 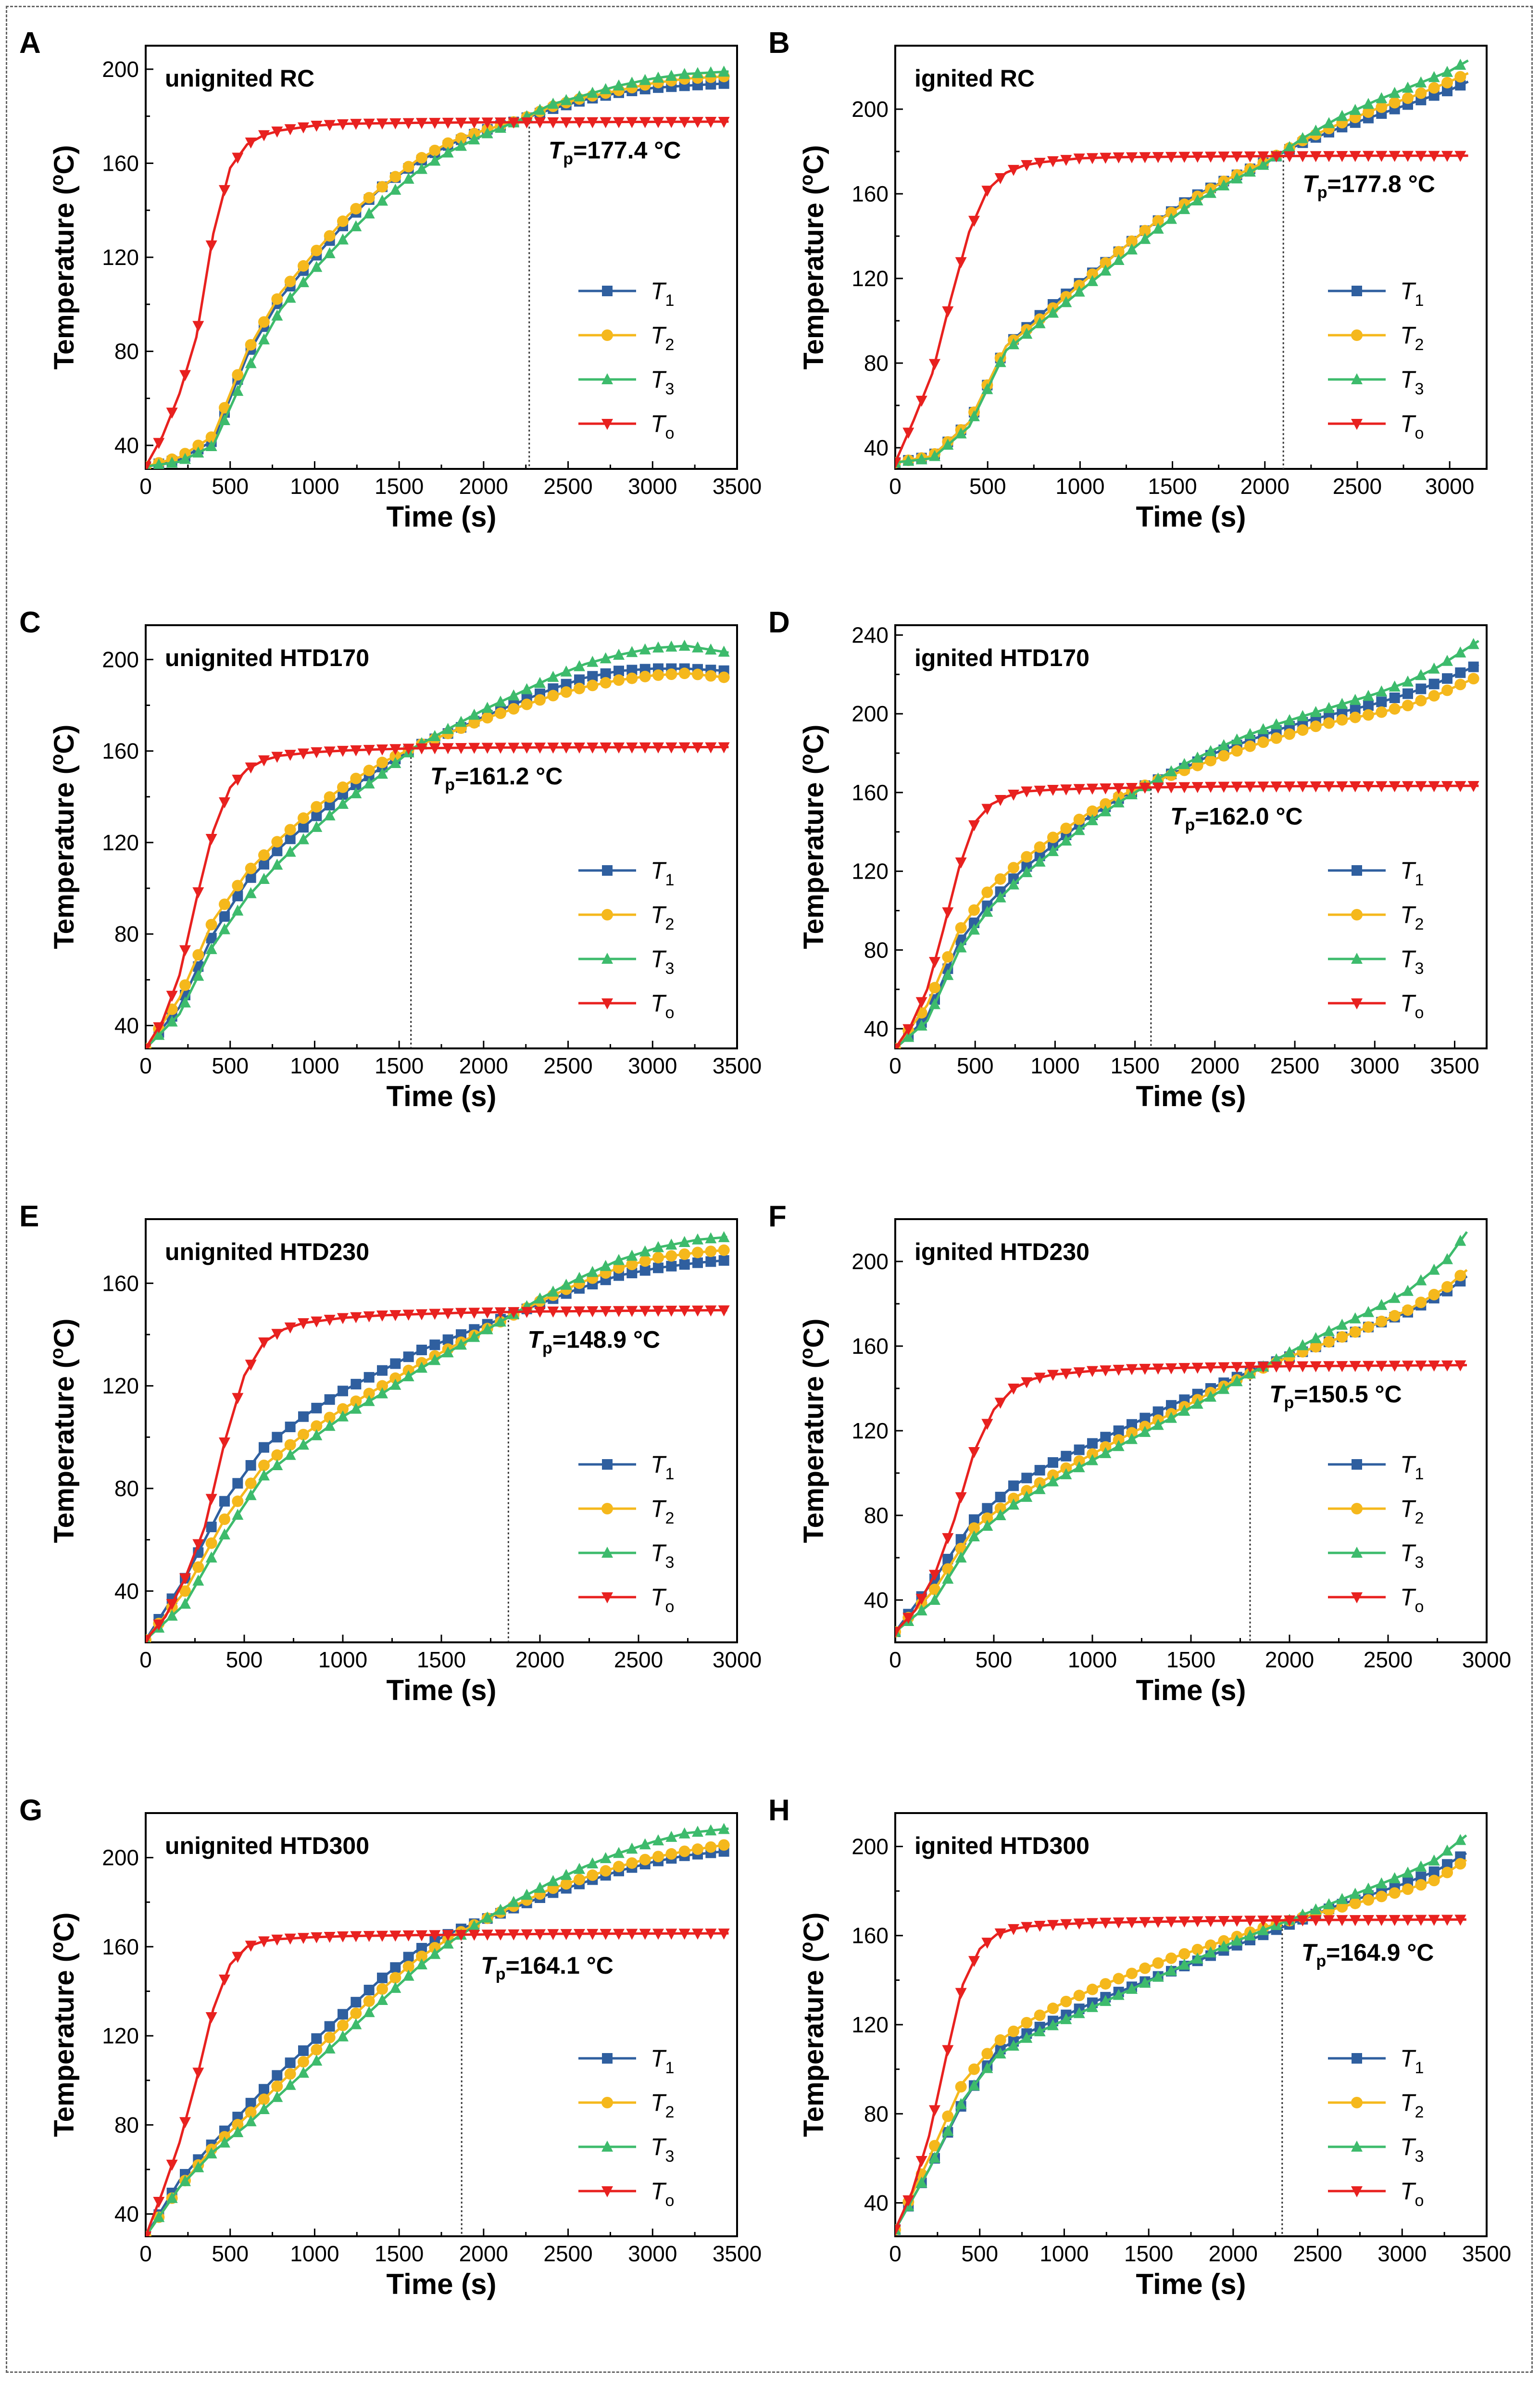 I want to click on legend-subscript: 3, so click(x=1419, y=389).